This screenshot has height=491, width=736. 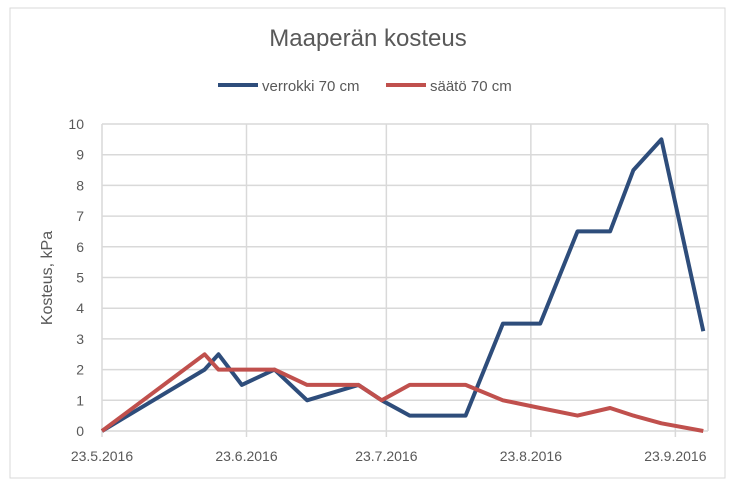 I want to click on y-tick-label: 3, so click(x=80, y=339).